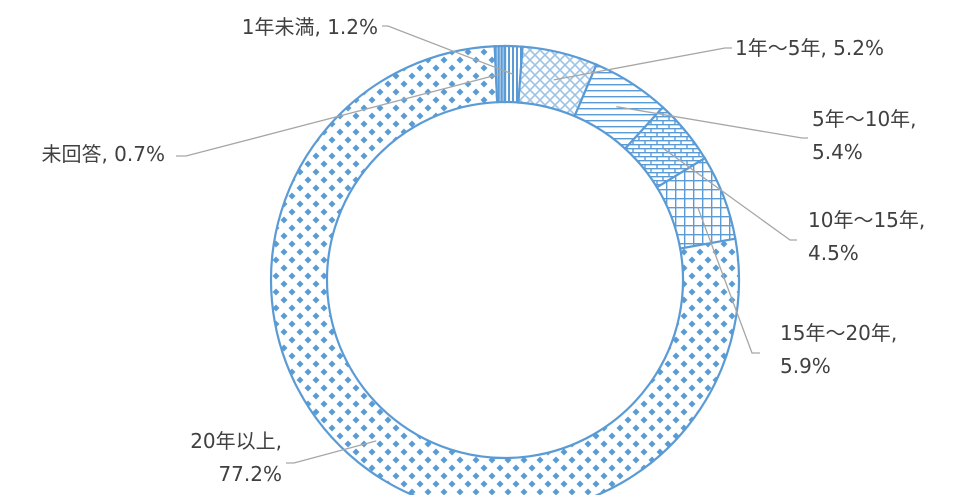  What do you see at coordinates (236, 457) in the screenshot?
I see `data-label-6: 20年以上, 77.2%` at bounding box center [236, 457].